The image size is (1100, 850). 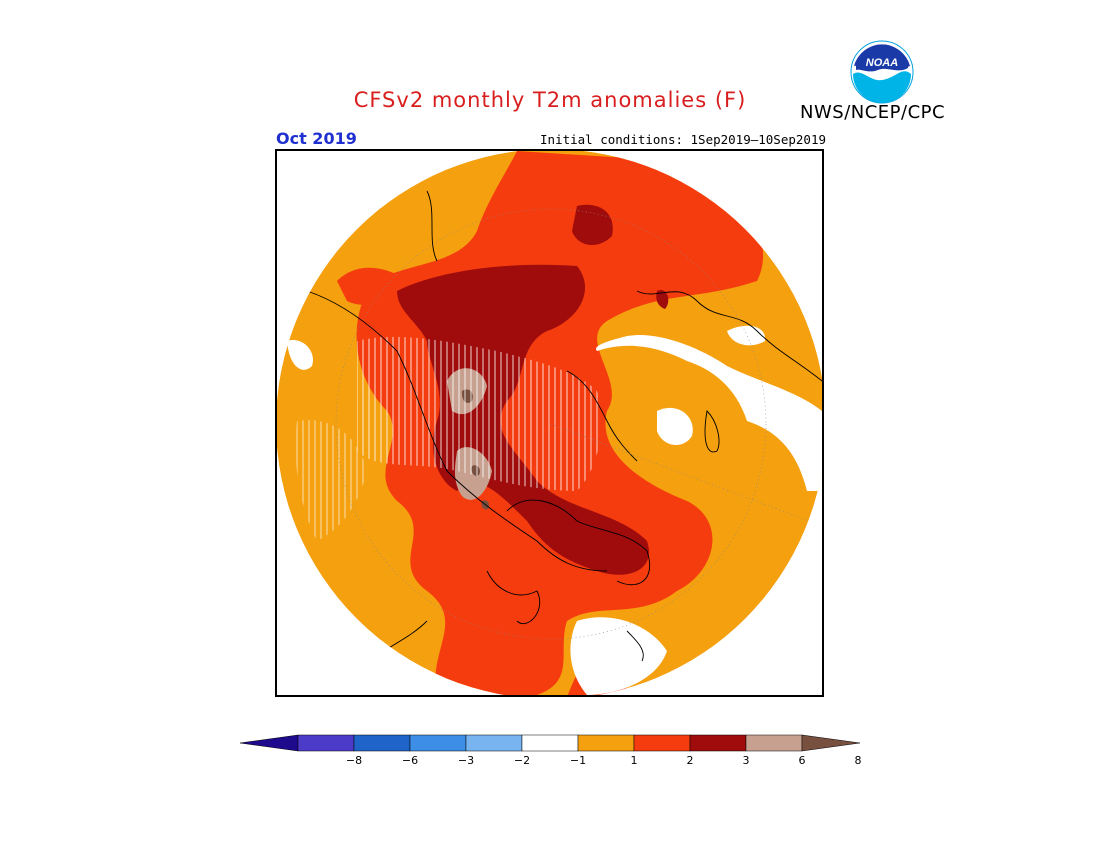 I want to click on near-normal-region-south, so click(x=618, y=656).